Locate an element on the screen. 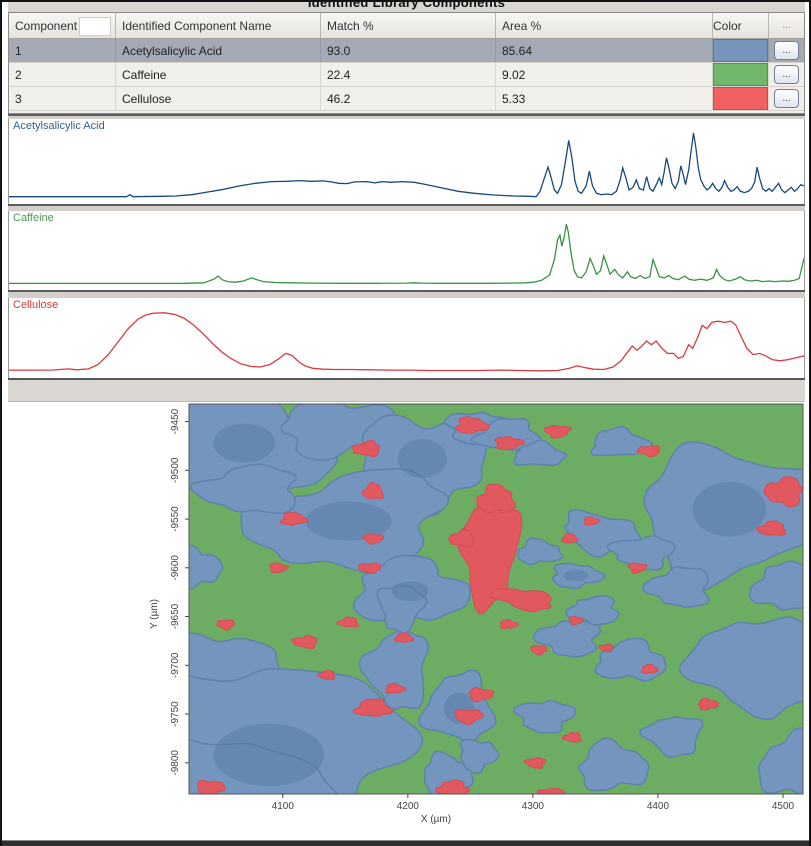 The image size is (811, 846). spectrum-label: Cellulose is located at coordinates (36, 305).